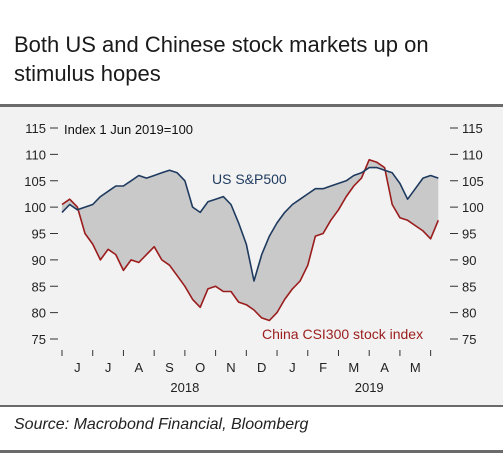 The image size is (503, 462). Describe the element at coordinates (35, 154) in the screenshot. I see `y-tick-label-left: 110` at that location.